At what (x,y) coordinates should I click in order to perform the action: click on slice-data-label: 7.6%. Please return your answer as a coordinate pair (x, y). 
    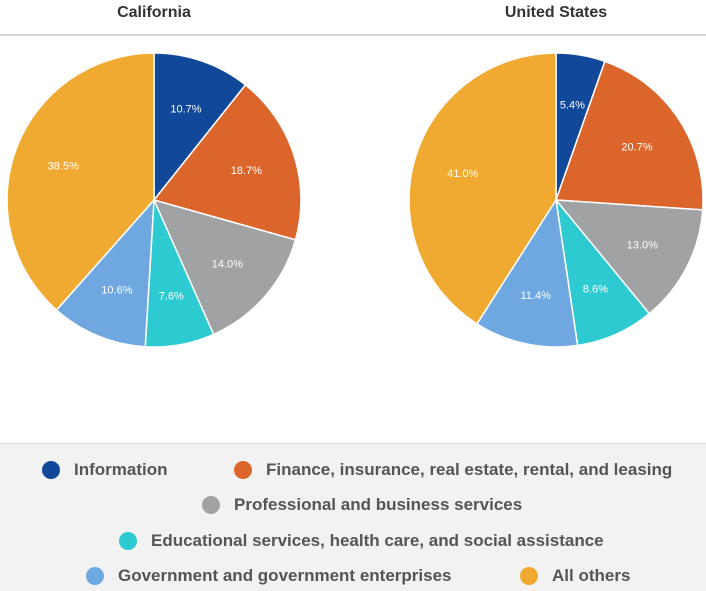
    Looking at the image, I should click on (171, 296).